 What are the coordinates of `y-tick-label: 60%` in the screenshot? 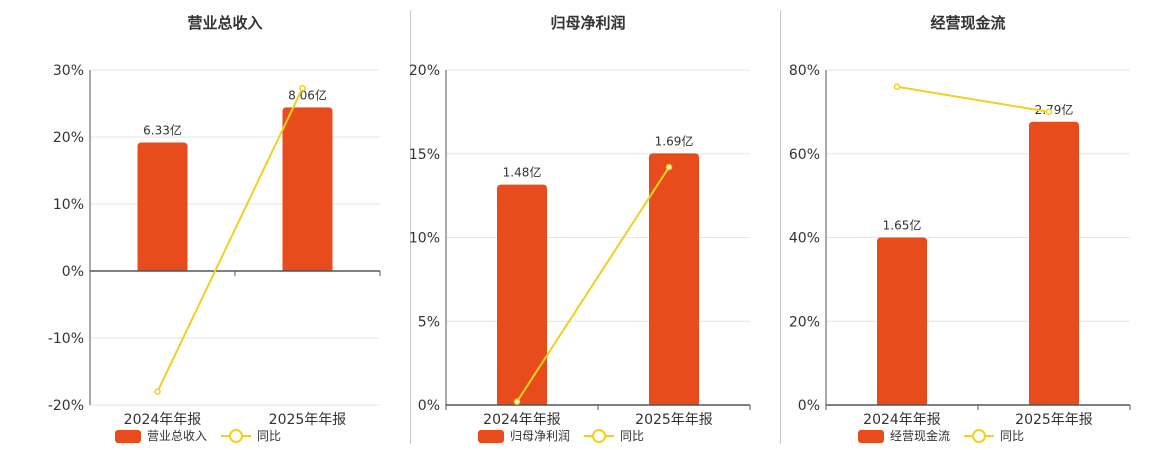 It's located at (804, 155).